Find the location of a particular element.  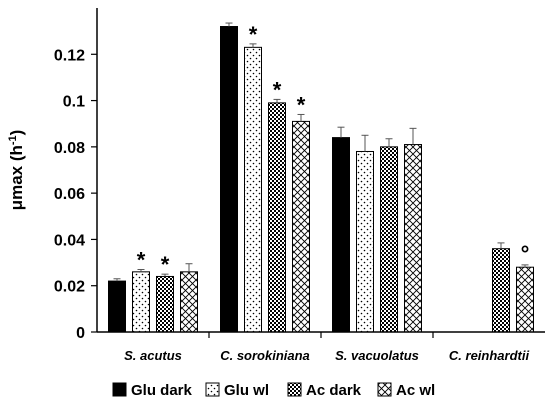

legend-label: Glu wl is located at coordinates (246, 390).